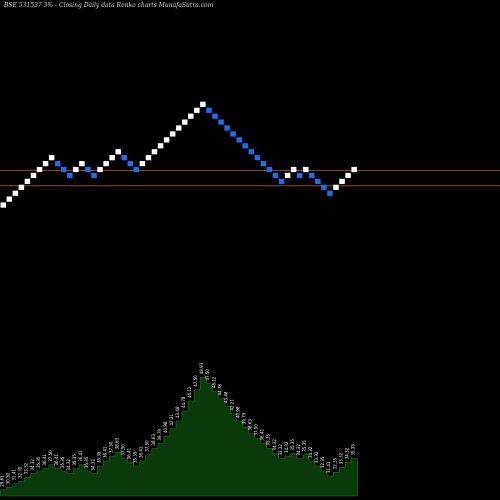  I want to click on brick-value-label-7: 35.35, so click(38, 462).